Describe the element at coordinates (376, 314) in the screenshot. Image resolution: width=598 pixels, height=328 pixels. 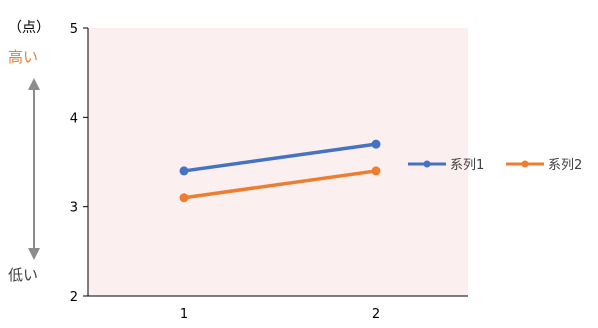
I see `x-tick-label: 2` at that location.